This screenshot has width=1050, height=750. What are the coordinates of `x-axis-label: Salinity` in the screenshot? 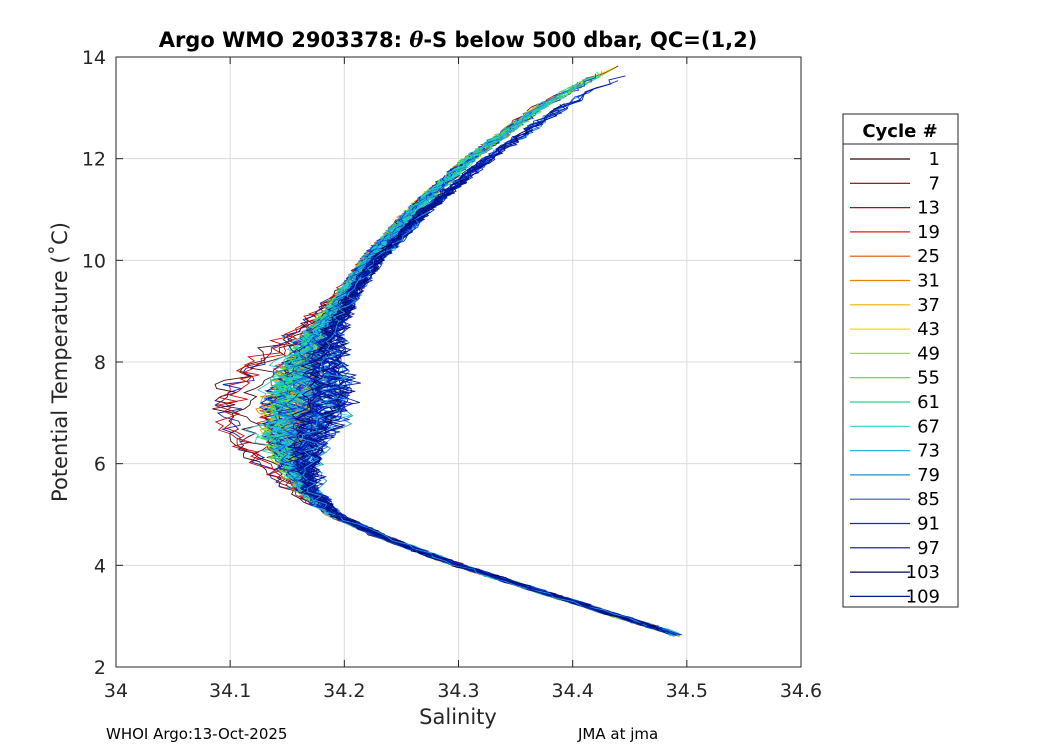 It's located at (458, 717).